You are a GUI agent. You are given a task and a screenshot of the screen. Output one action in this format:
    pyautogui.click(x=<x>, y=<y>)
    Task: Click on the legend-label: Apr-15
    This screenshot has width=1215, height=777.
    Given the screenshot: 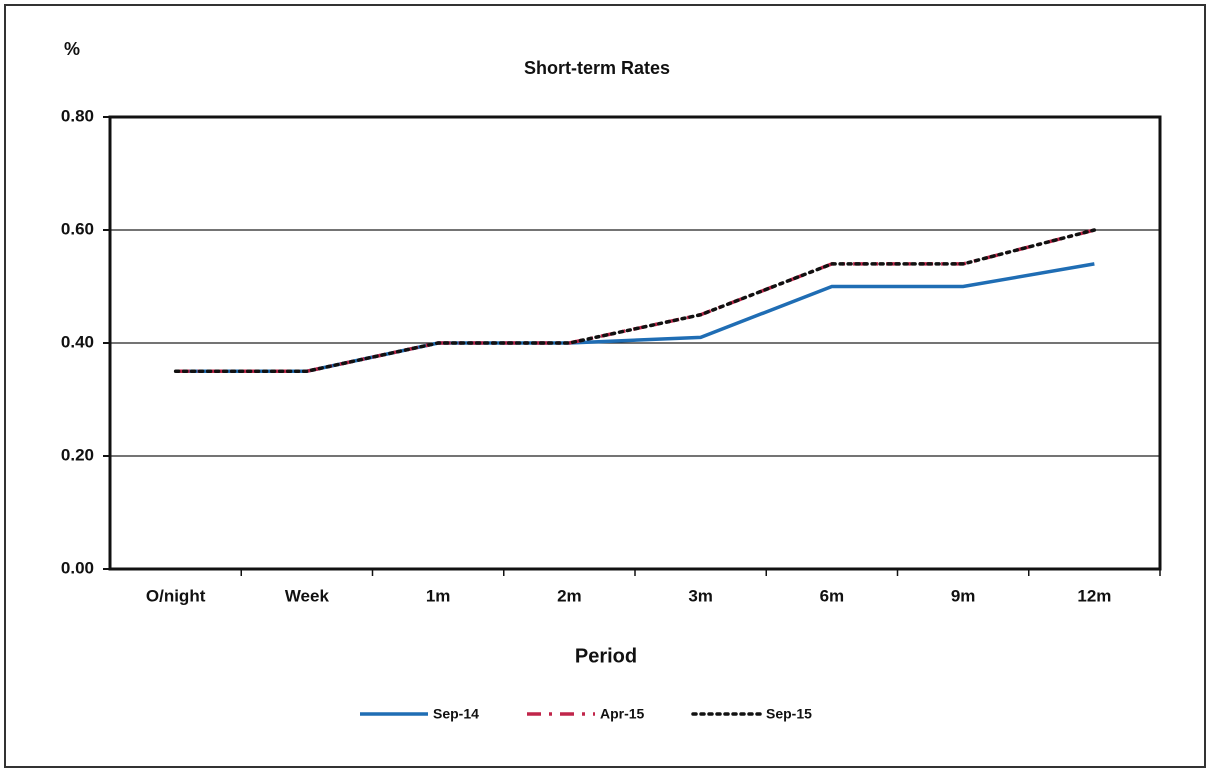 What is the action you would take?
    pyautogui.click(x=622, y=714)
    